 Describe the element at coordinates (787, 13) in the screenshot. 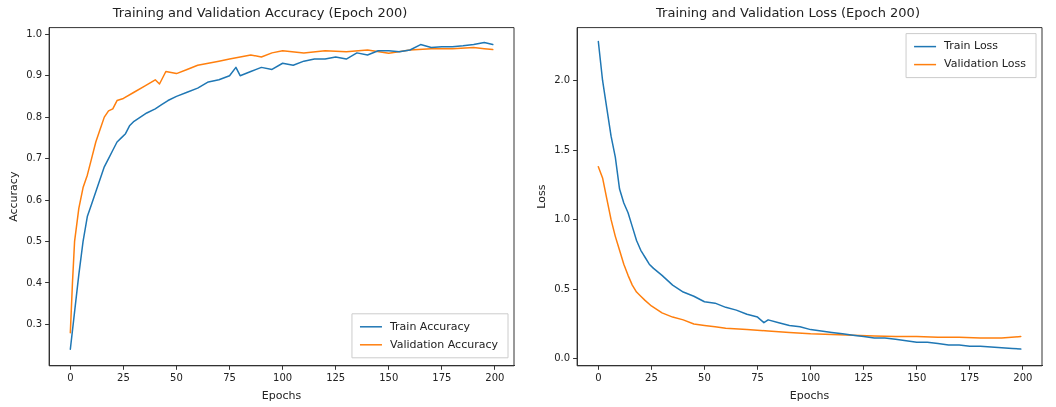

I see `chart-title: Training and Validation Loss (Epoch 200)` at that location.